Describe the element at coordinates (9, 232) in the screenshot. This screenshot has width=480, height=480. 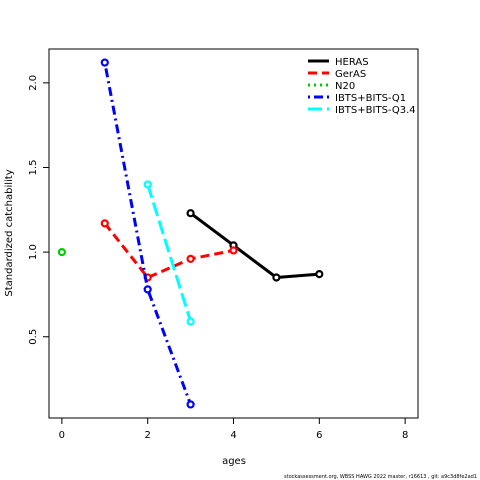
I see `y-axis-title: Standardized catchability` at that location.